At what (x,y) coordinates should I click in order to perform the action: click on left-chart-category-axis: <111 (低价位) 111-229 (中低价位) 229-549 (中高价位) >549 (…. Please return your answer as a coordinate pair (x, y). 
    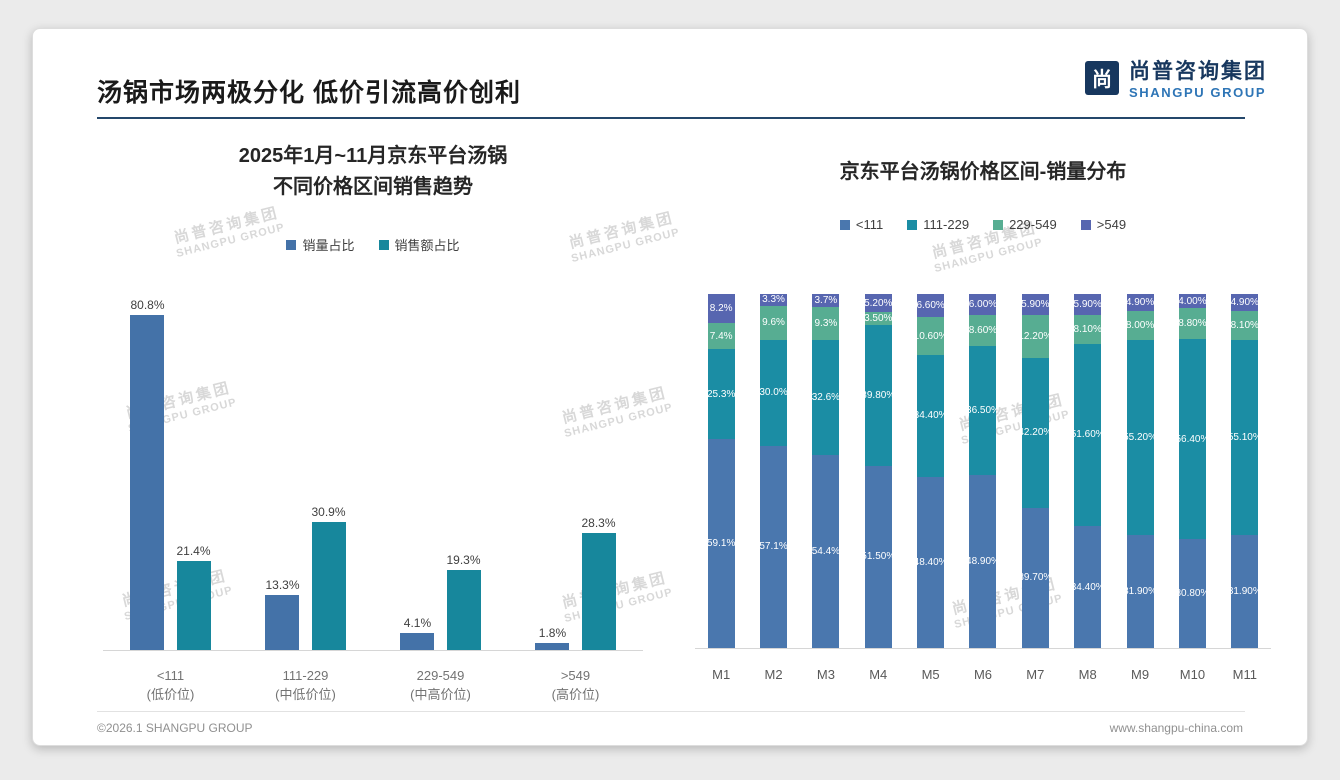
    Looking at the image, I should click on (373, 682).